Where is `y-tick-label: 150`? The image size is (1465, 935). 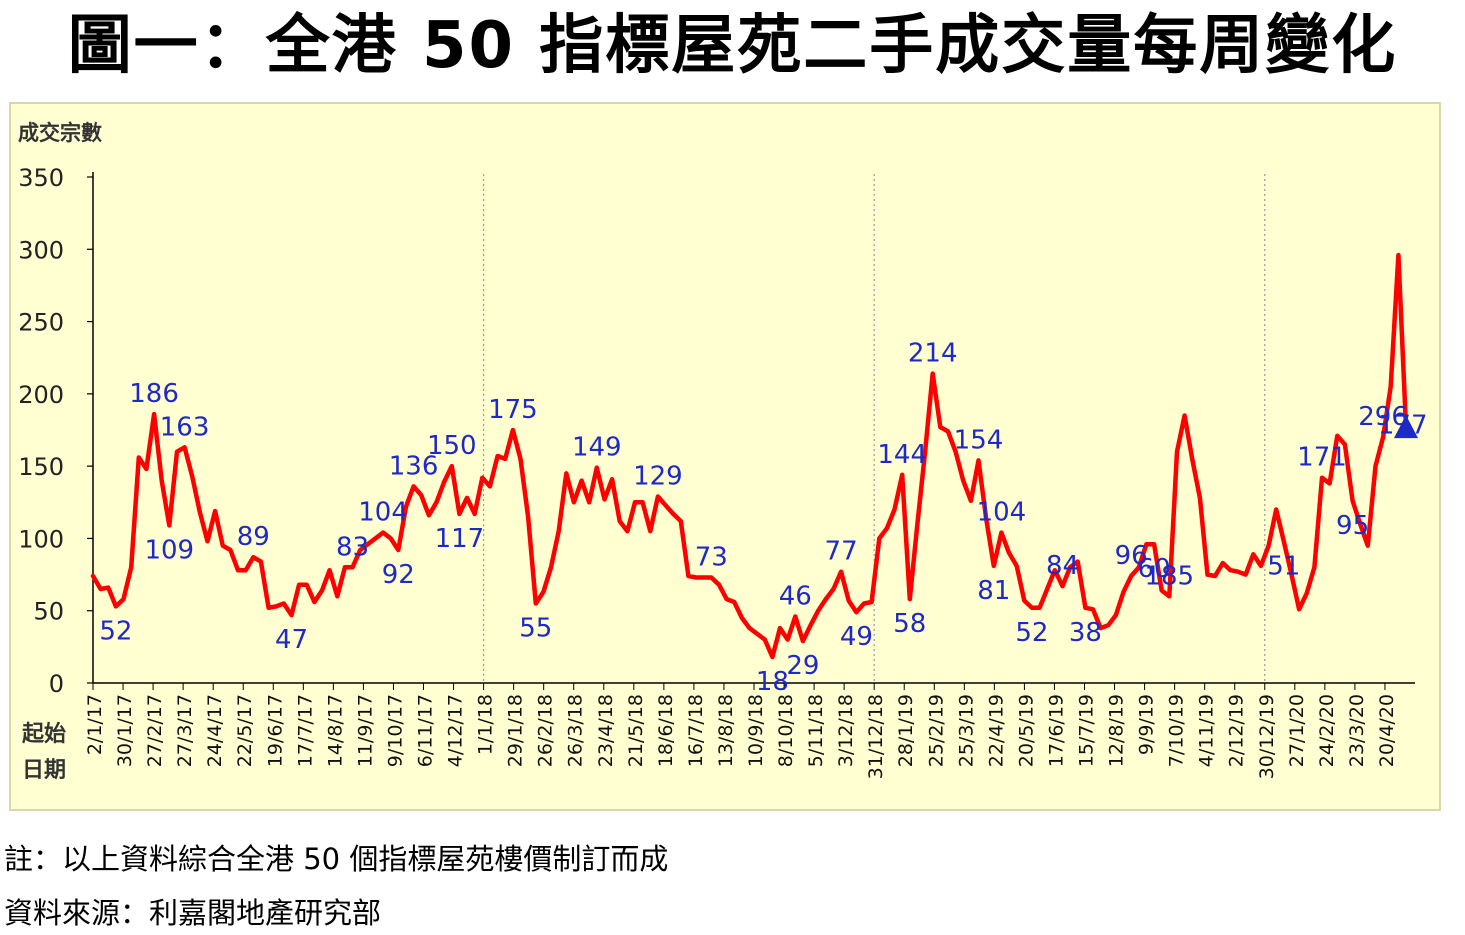
y-tick-label: 150 is located at coordinates (41, 467).